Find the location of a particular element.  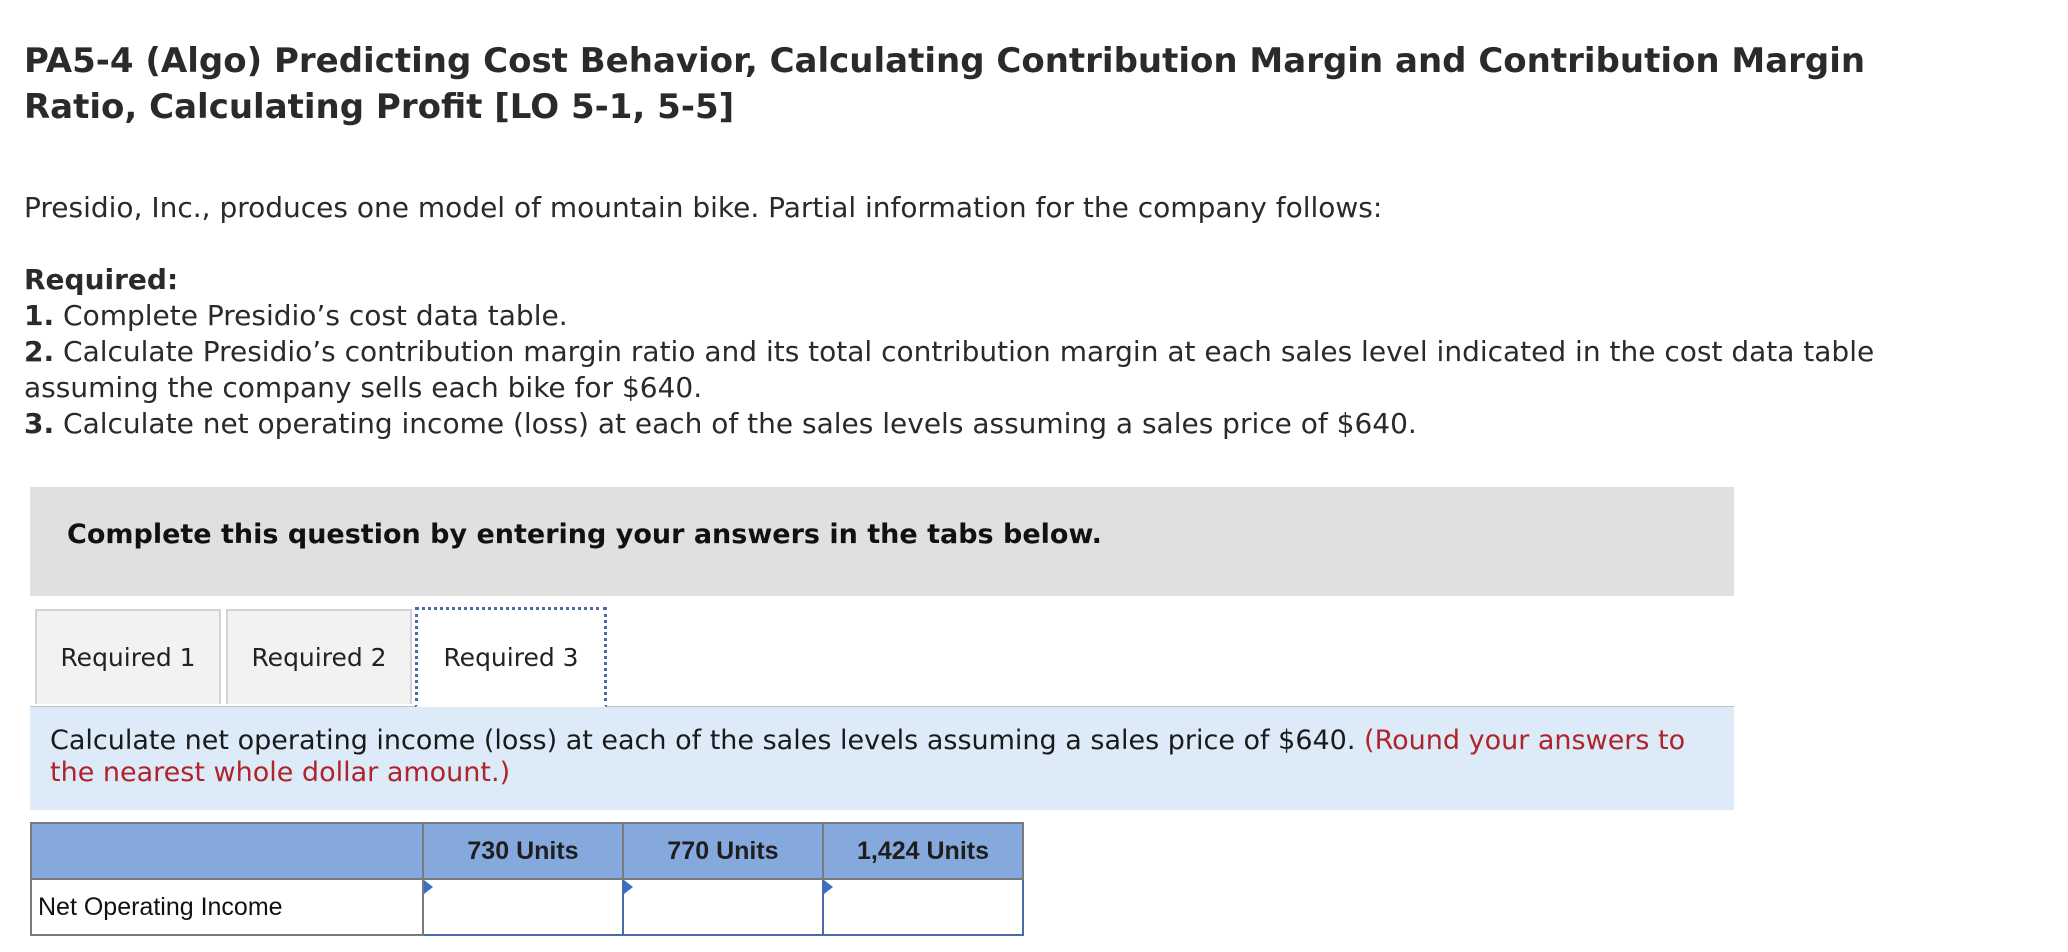

tab-label: Required 2 is located at coordinates (319, 657).